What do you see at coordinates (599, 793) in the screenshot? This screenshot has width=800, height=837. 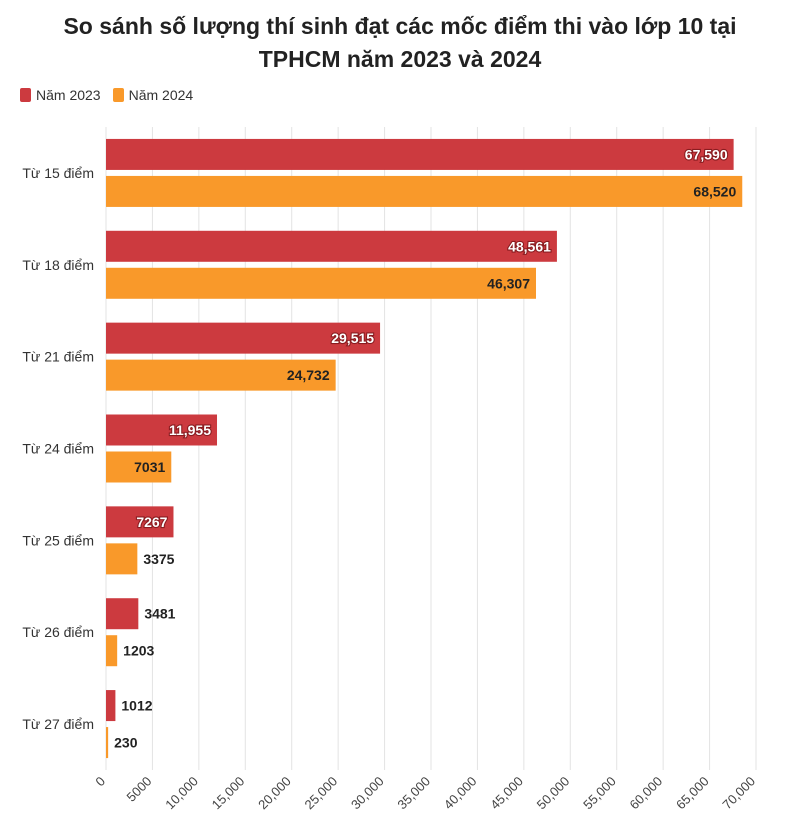 I see `x-tick-label: 55,000` at bounding box center [599, 793].